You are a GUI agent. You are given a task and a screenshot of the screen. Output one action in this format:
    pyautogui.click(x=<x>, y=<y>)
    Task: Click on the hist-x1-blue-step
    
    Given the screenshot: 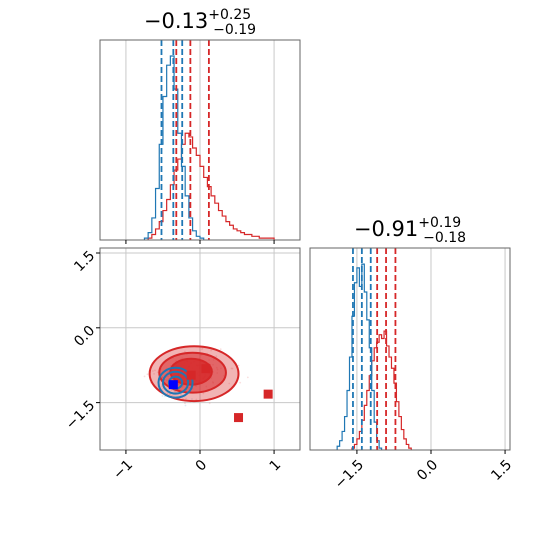 What is the action you would take?
    pyautogui.click(x=359, y=356)
    